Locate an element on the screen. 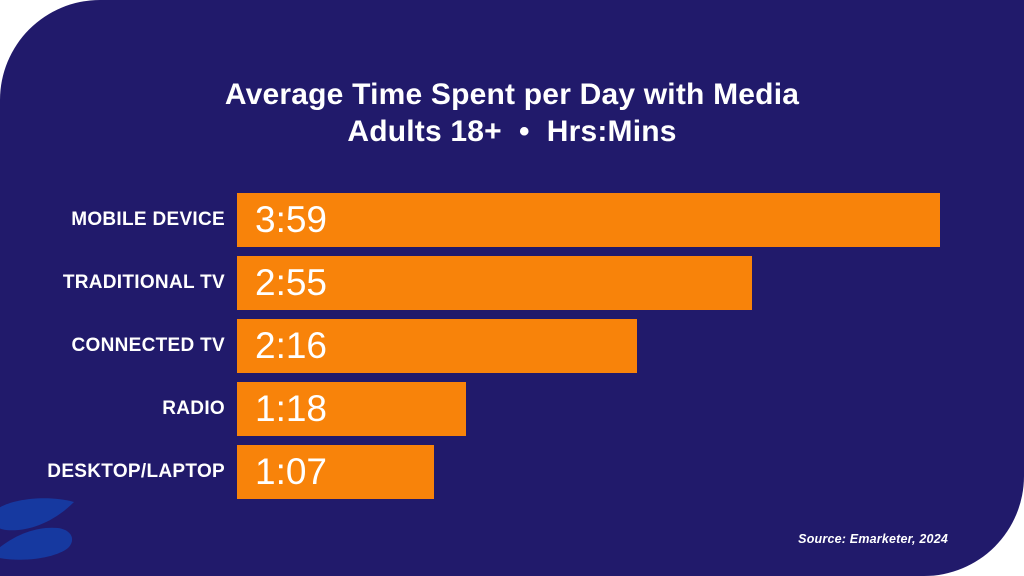  bar-value-label: 2:55 is located at coordinates (291, 282).